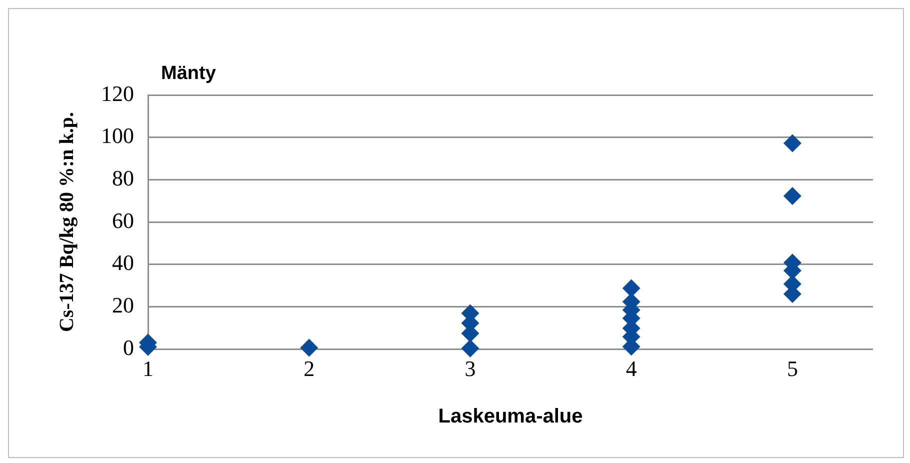 The height and width of the screenshot is (463, 910). Describe the element at coordinates (309, 368) in the screenshot. I see `x-tick-label: 2` at that location.